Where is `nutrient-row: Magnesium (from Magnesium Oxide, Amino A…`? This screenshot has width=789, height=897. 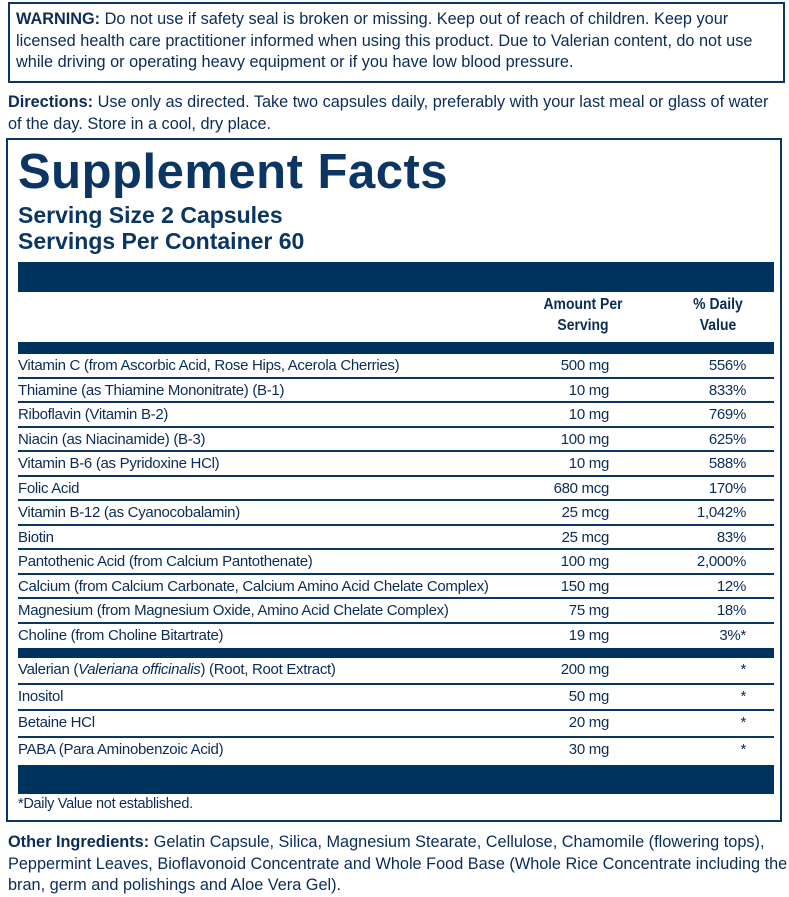 nutrient-row: Magnesium (from Magnesium Oxide, Amino A… is located at coordinates (396, 611).